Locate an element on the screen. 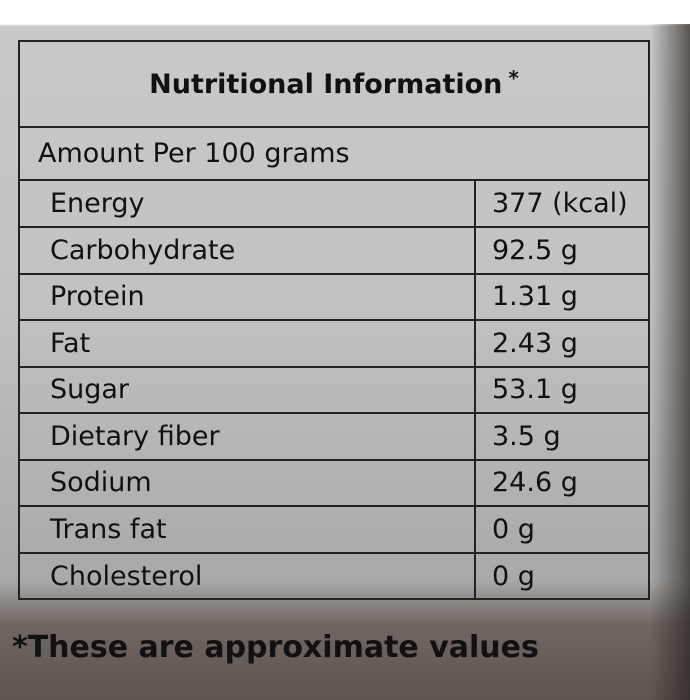 The width and height of the screenshot is (690, 700). nutrient-name: Protein is located at coordinates (248, 296).